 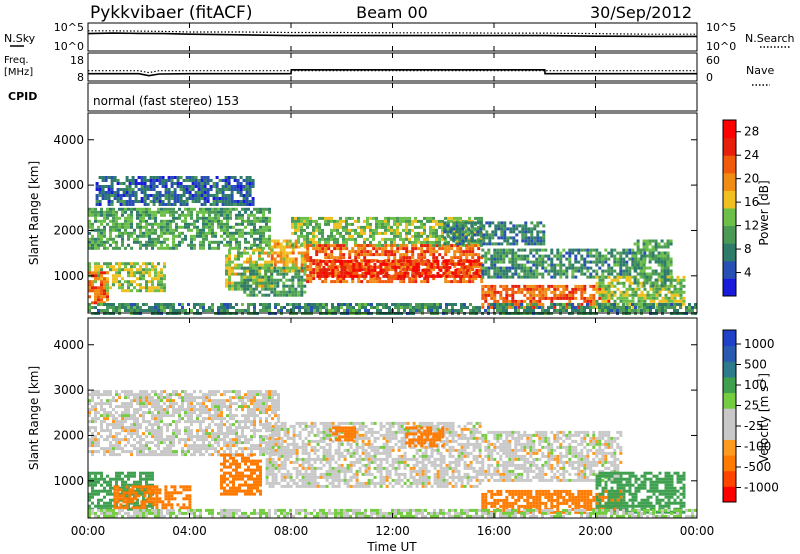 I want to click on nsky-tick-bottom: 10^0, so click(x=69, y=46).